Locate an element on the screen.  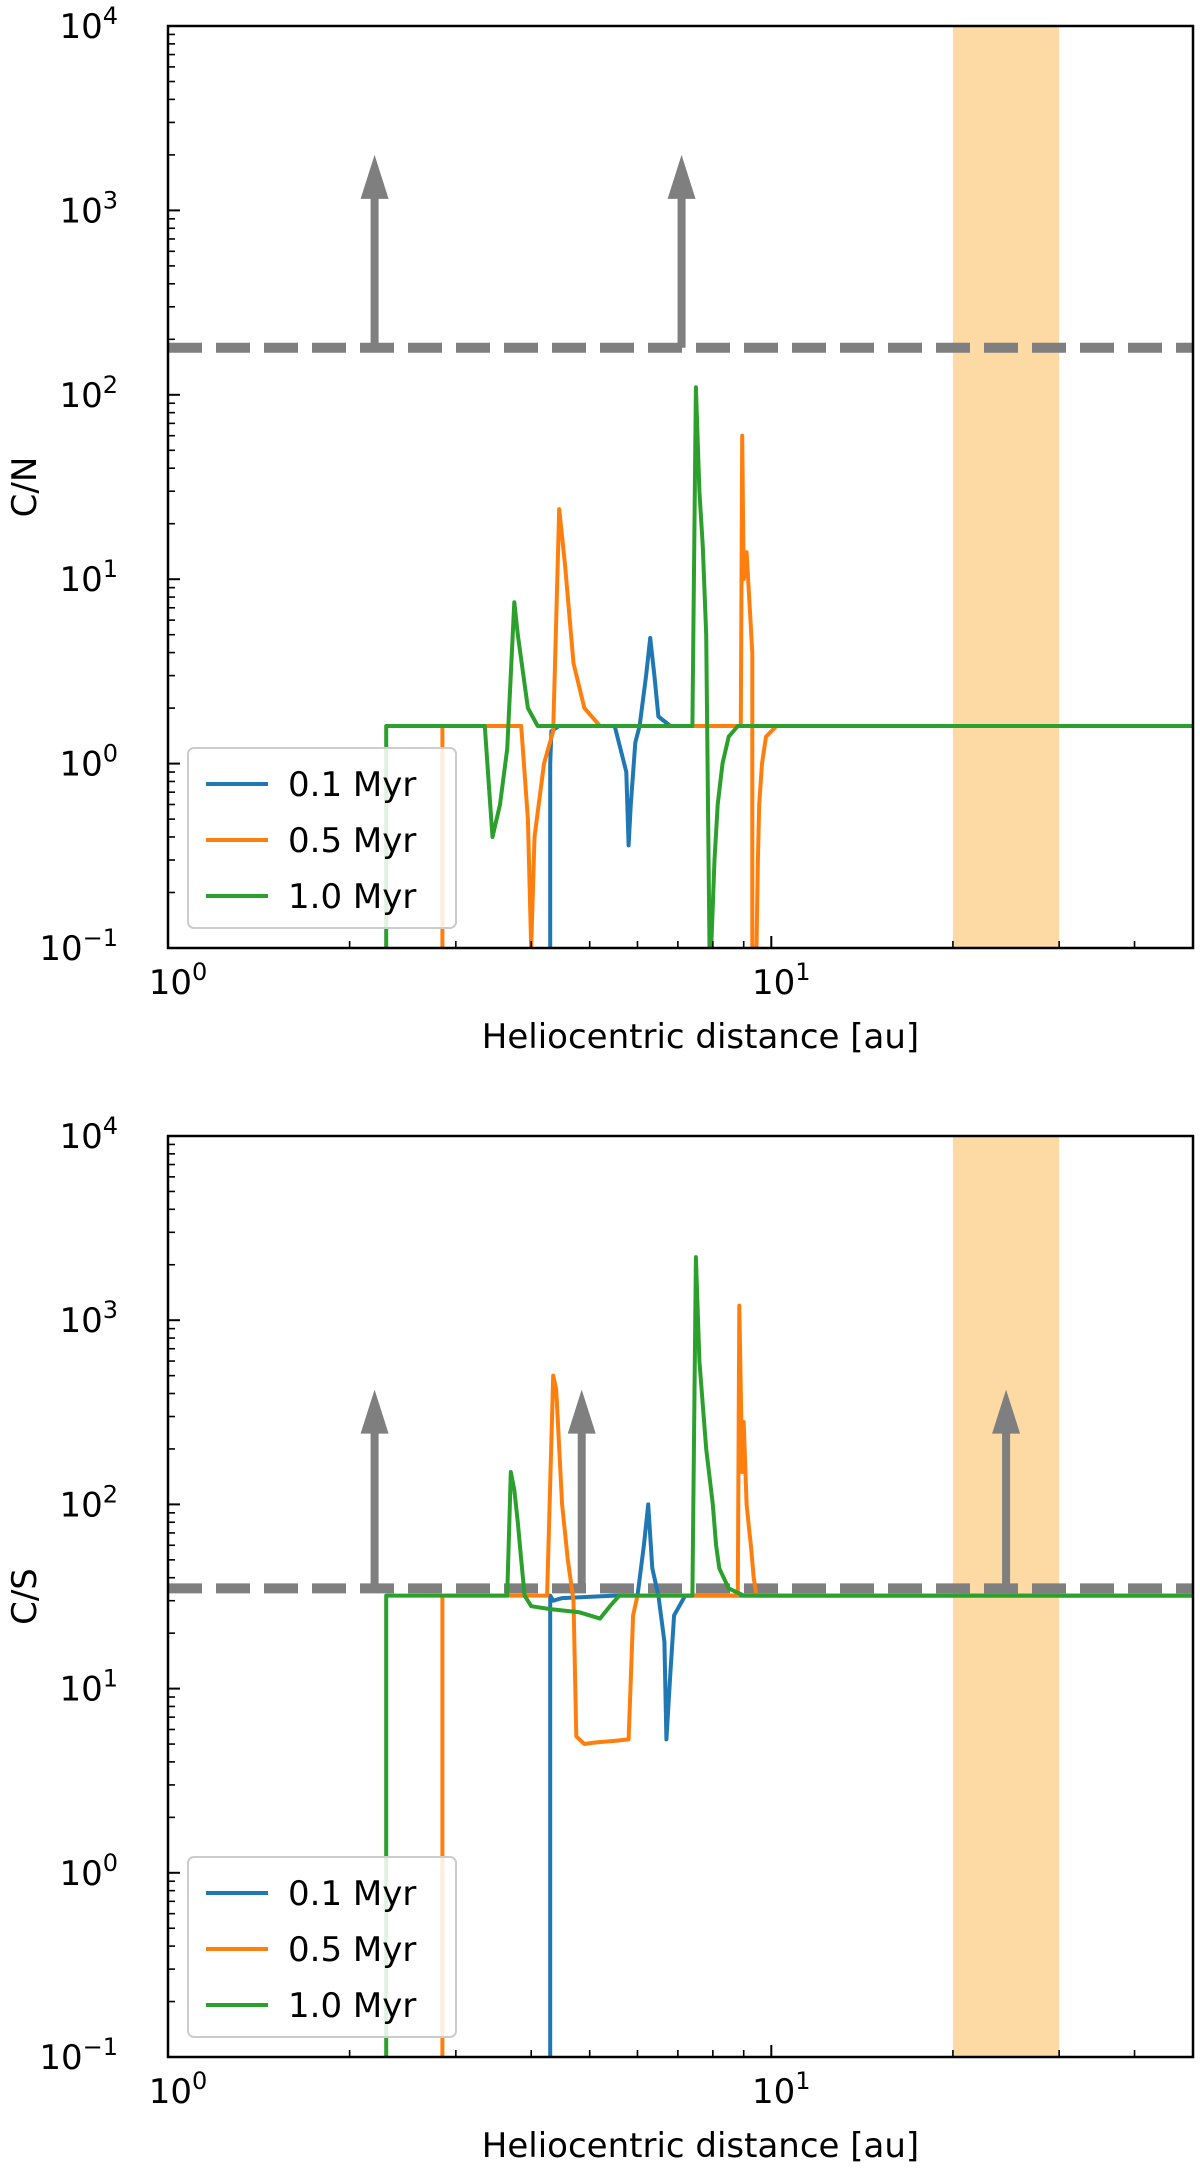
c-n-x-tick-label: 10¹ is located at coordinates (781, 980).